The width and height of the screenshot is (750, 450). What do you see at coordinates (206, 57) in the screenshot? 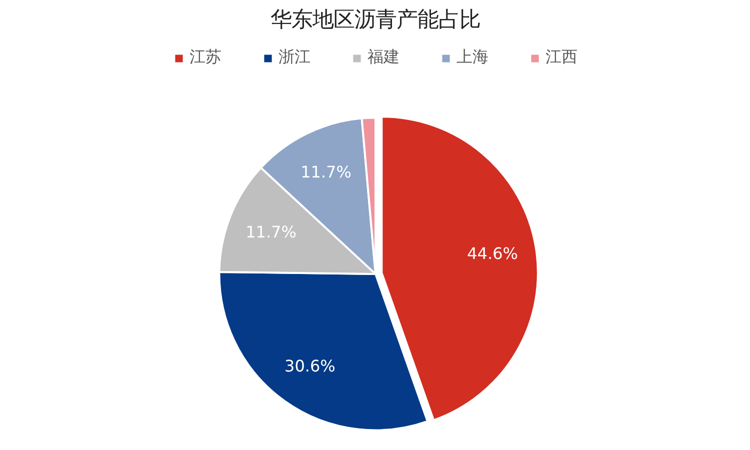
I see `legend-label: 江苏` at bounding box center [206, 57].